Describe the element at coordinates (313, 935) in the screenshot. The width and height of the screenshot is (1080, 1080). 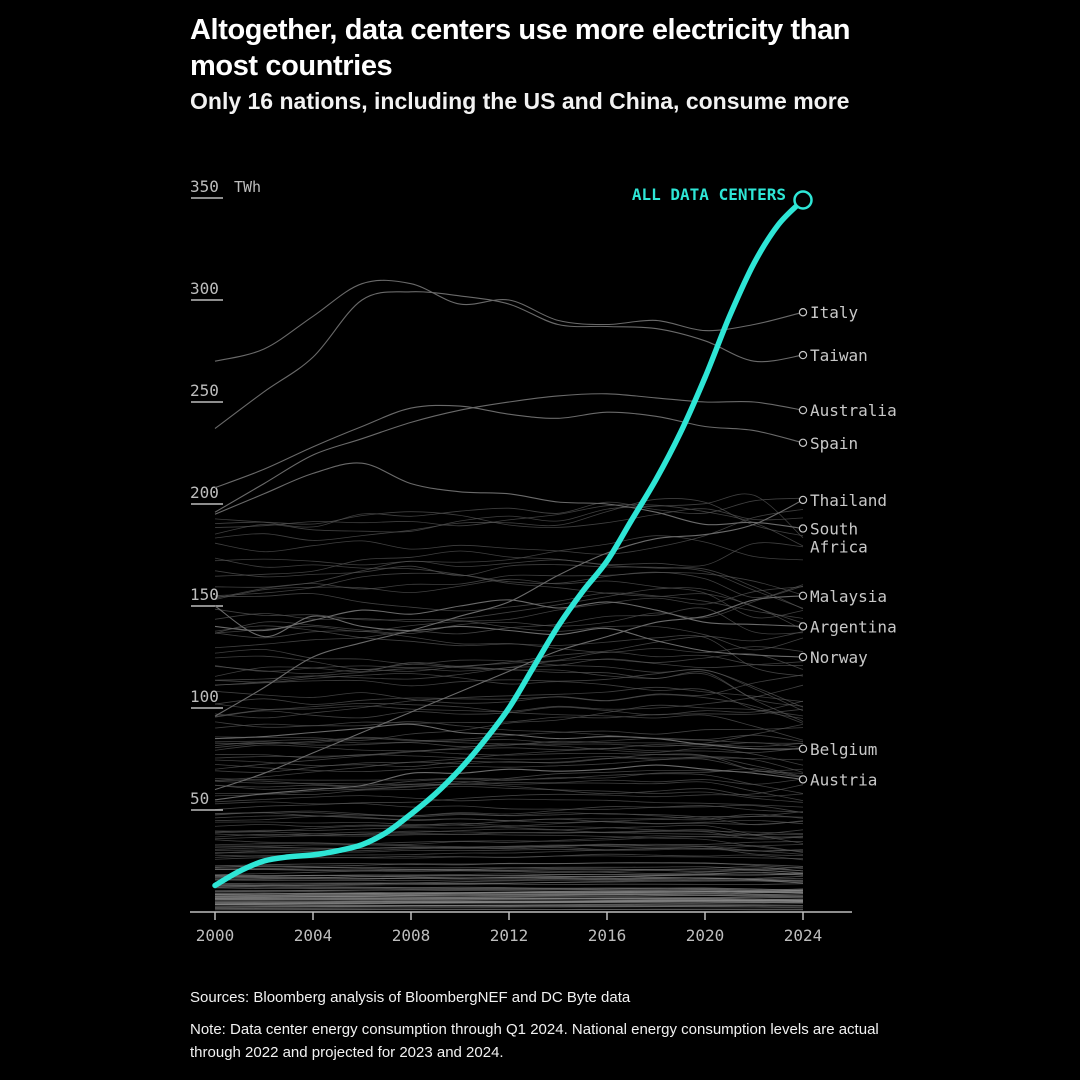
I see `x-tick-label: 2004` at that location.